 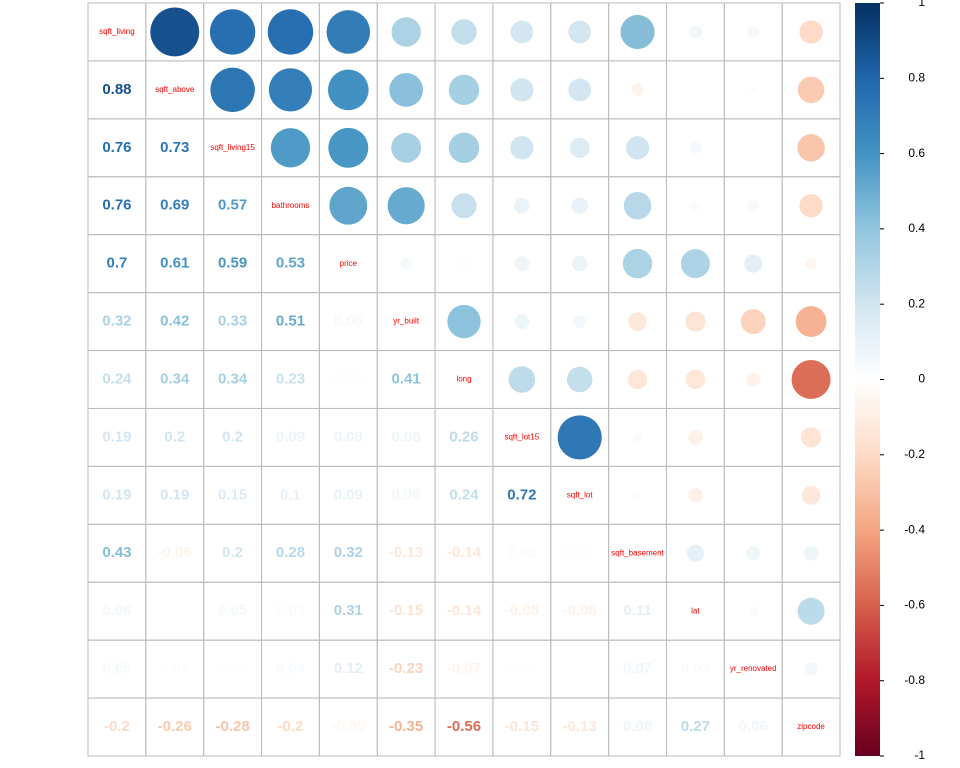 I want to click on value-label: 0.08, so click(x=406, y=436).